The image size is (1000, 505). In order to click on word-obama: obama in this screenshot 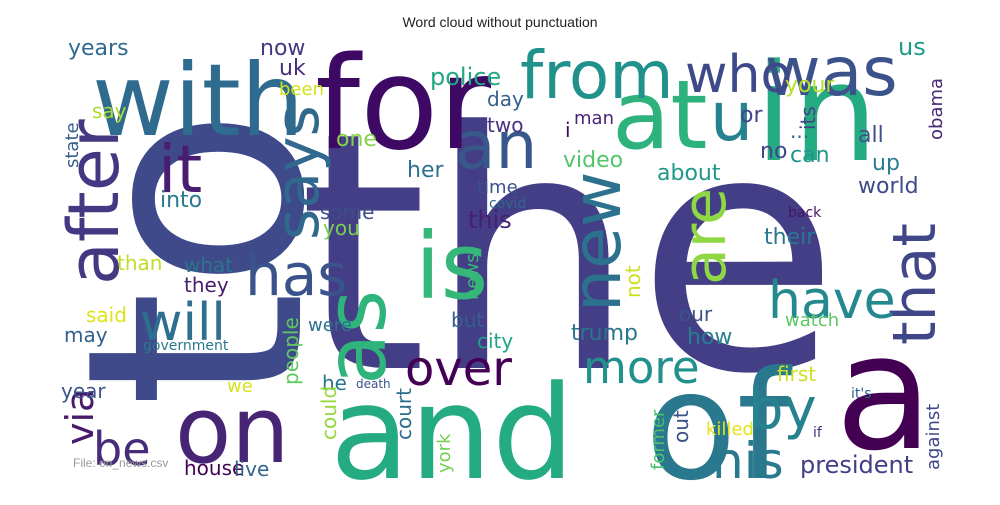, I will do `click(936, 109)`.